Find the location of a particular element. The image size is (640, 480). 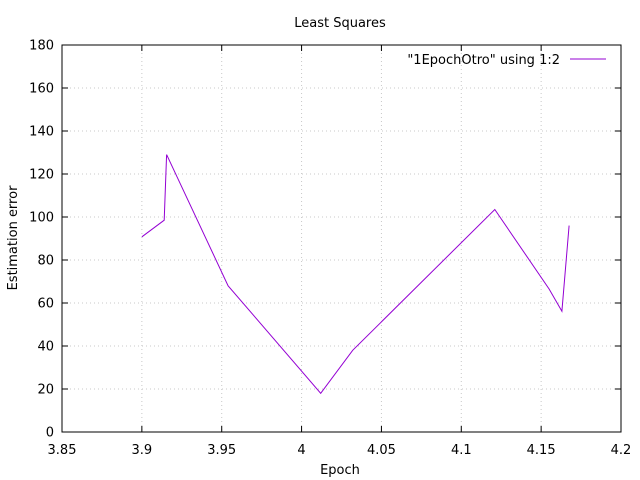

x-axis-label: Epoch is located at coordinates (340, 470).